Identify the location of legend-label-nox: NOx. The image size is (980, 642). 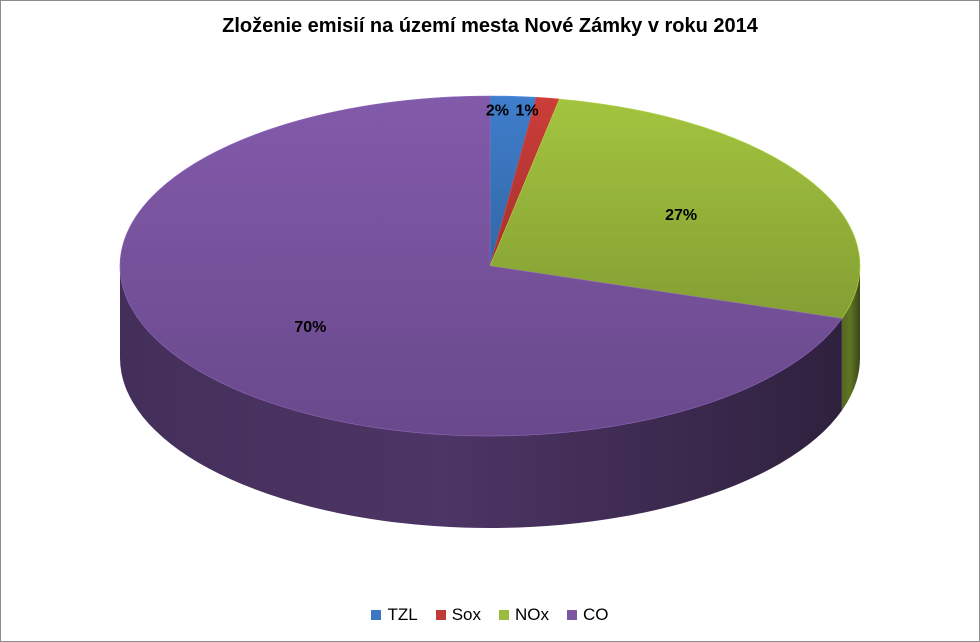
(532, 614).